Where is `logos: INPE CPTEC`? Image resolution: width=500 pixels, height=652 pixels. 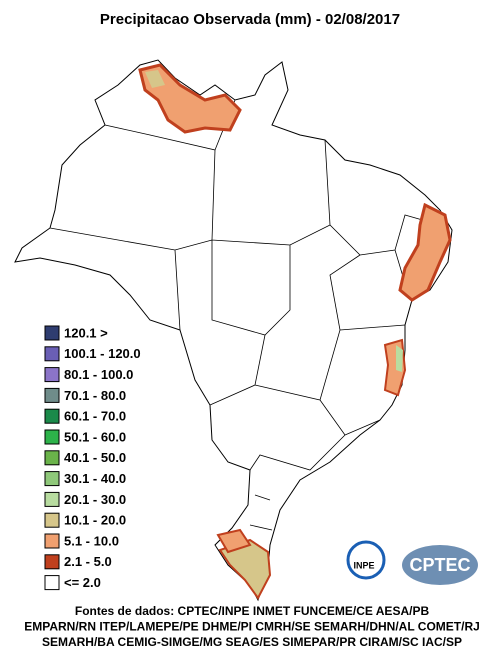
logos: INPE CPTEC is located at coordinates (412, 562).